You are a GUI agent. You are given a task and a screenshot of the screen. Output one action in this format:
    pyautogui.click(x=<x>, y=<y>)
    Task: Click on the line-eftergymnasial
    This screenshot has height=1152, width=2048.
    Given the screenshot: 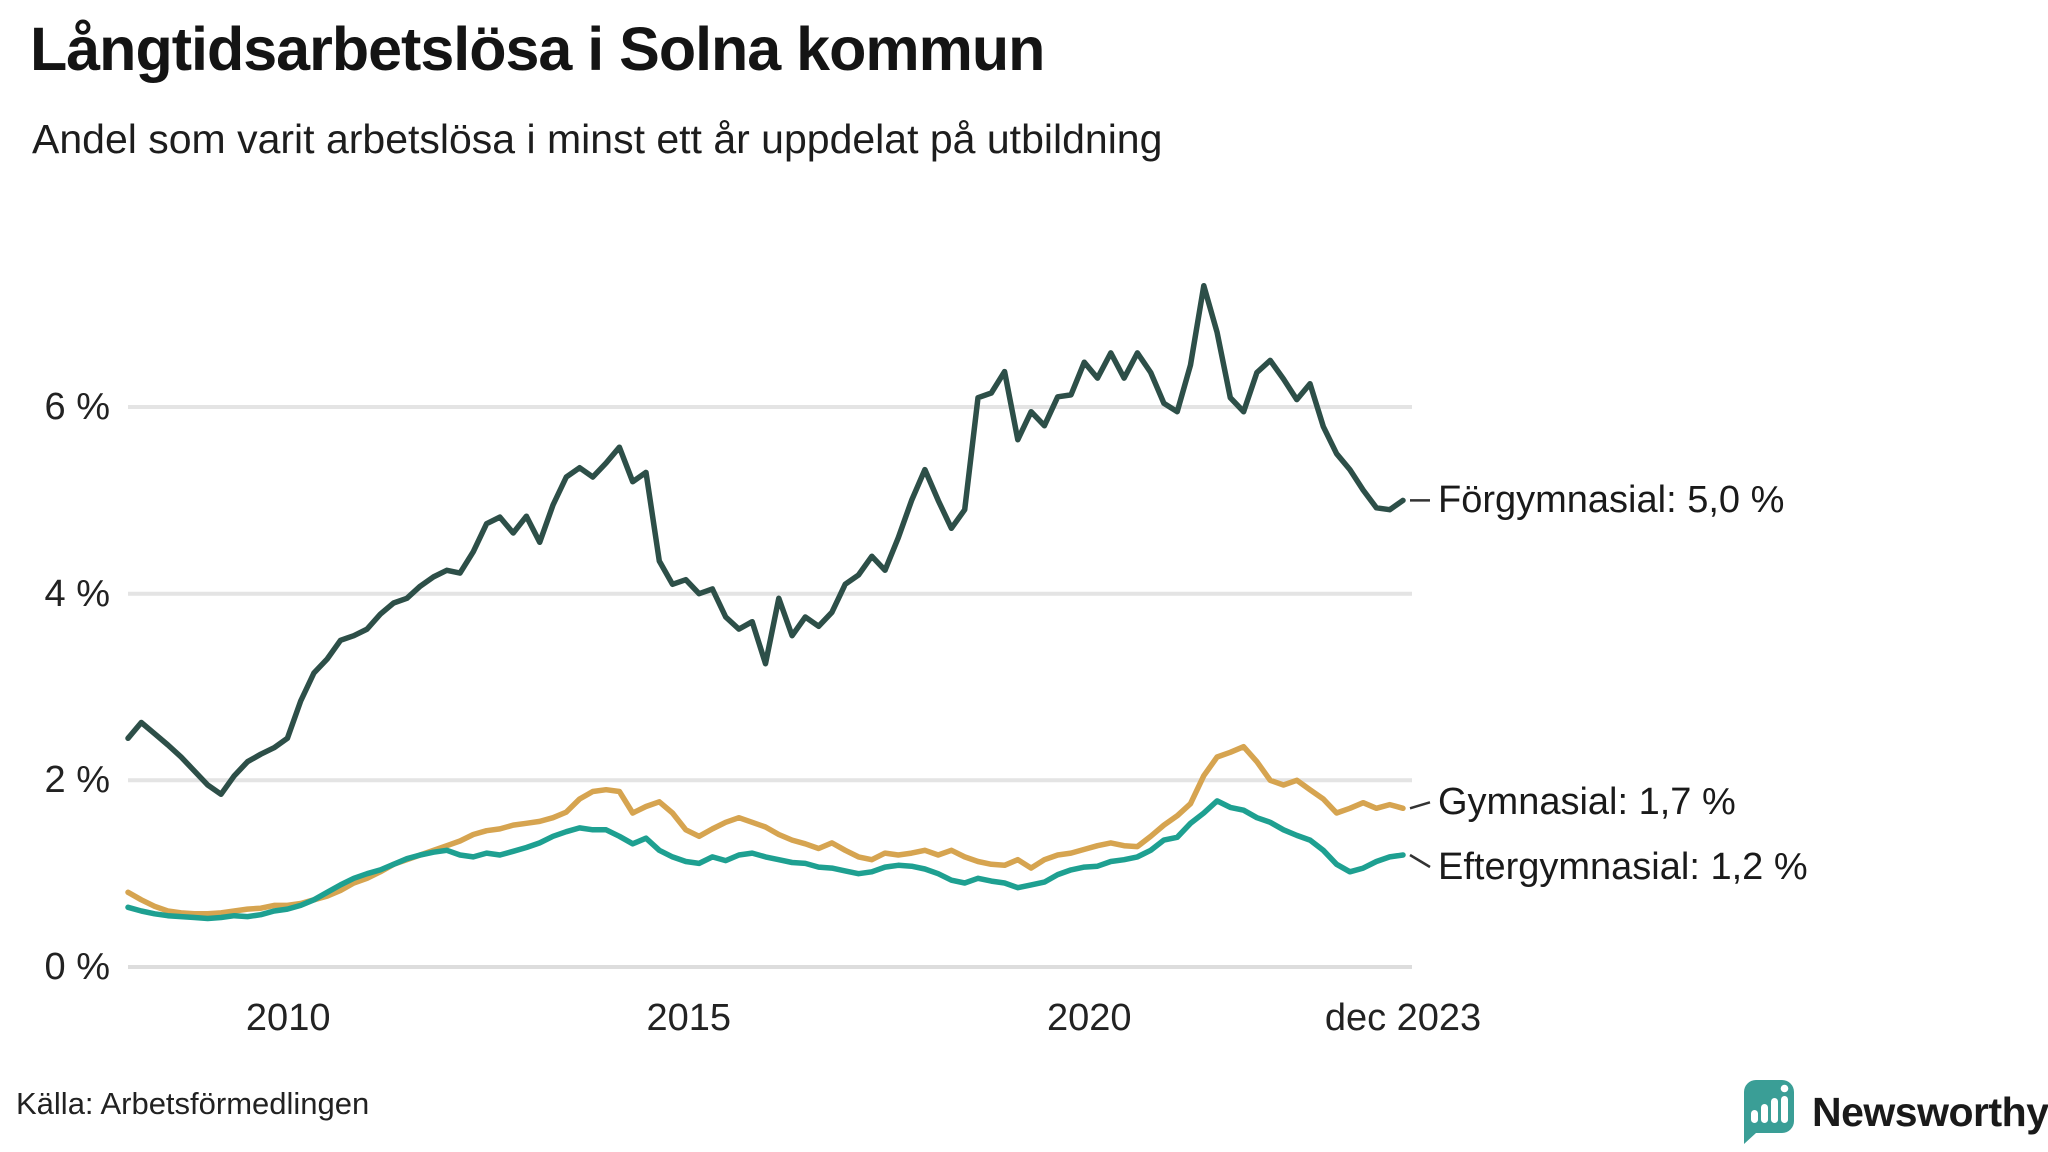 What is the action you would take?
    pyautogui.click(x=765, y=860)
    